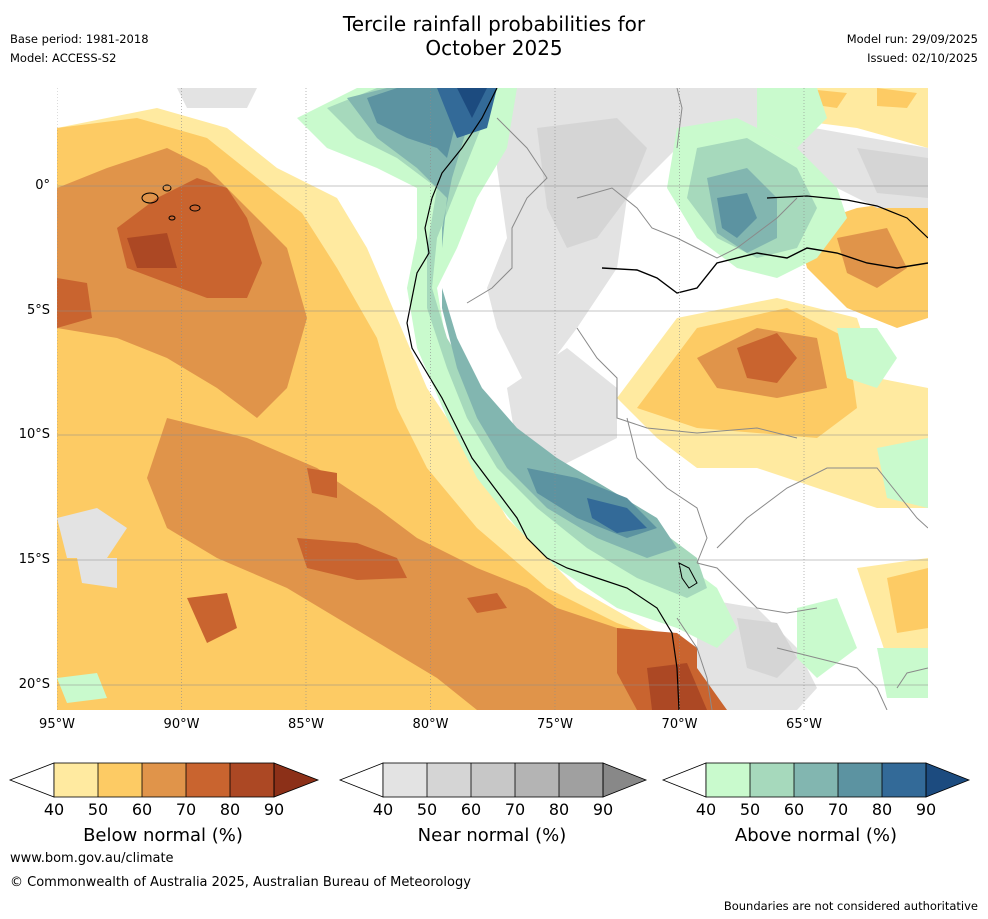 The image size is (988, 919). I want to click on cb-below-tick-50: 50, so click(98, 809).